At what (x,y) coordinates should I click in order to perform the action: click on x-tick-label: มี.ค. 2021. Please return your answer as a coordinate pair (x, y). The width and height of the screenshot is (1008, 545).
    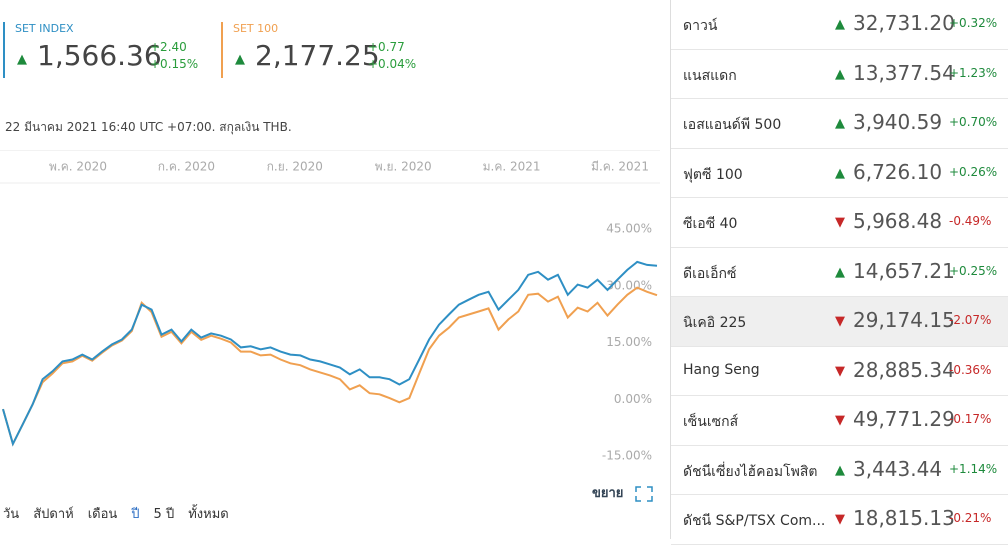
    Looking at the image, I should click on (620, 167).